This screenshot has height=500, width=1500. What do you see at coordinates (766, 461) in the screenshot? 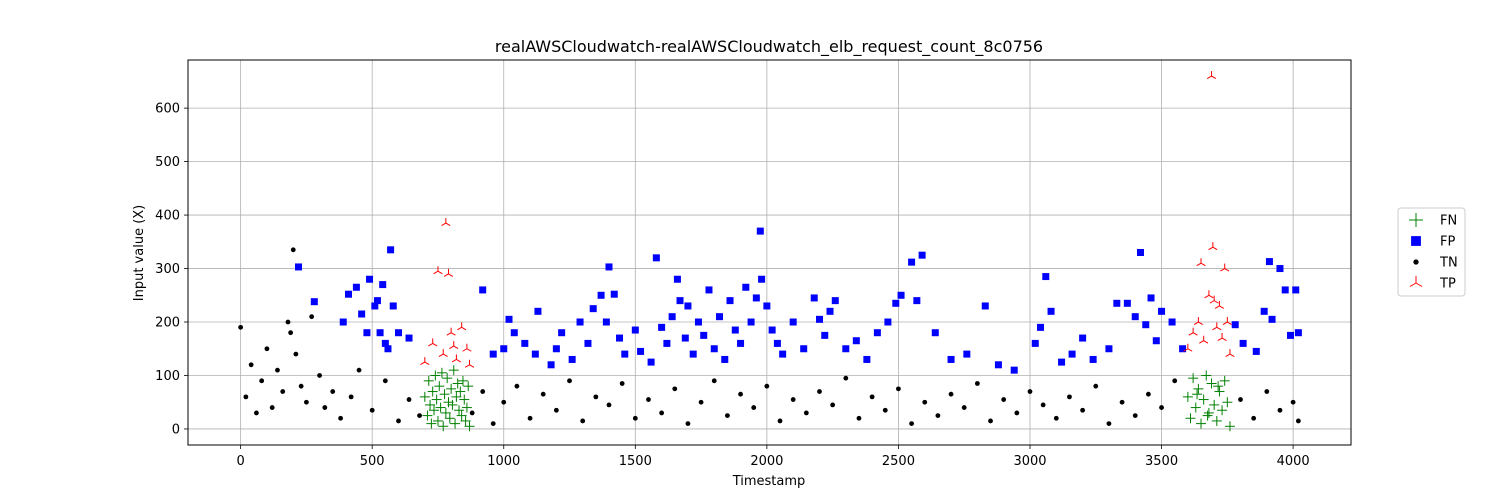
I see `x-tick-label: 2000` at bounding box center [766, 461].